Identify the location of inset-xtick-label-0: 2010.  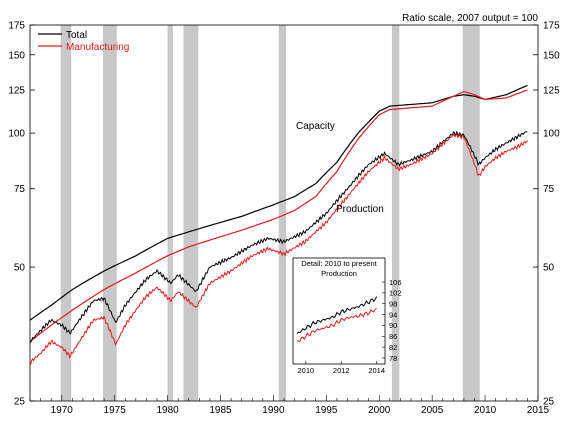
(306, 370).